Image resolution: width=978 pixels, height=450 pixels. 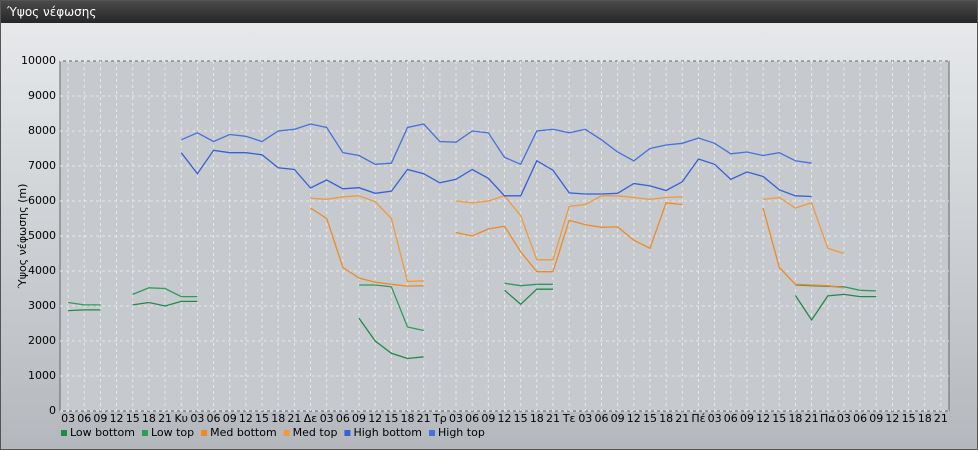 I want to click on legend-label: Low bottom, so click(x=102, y=432).